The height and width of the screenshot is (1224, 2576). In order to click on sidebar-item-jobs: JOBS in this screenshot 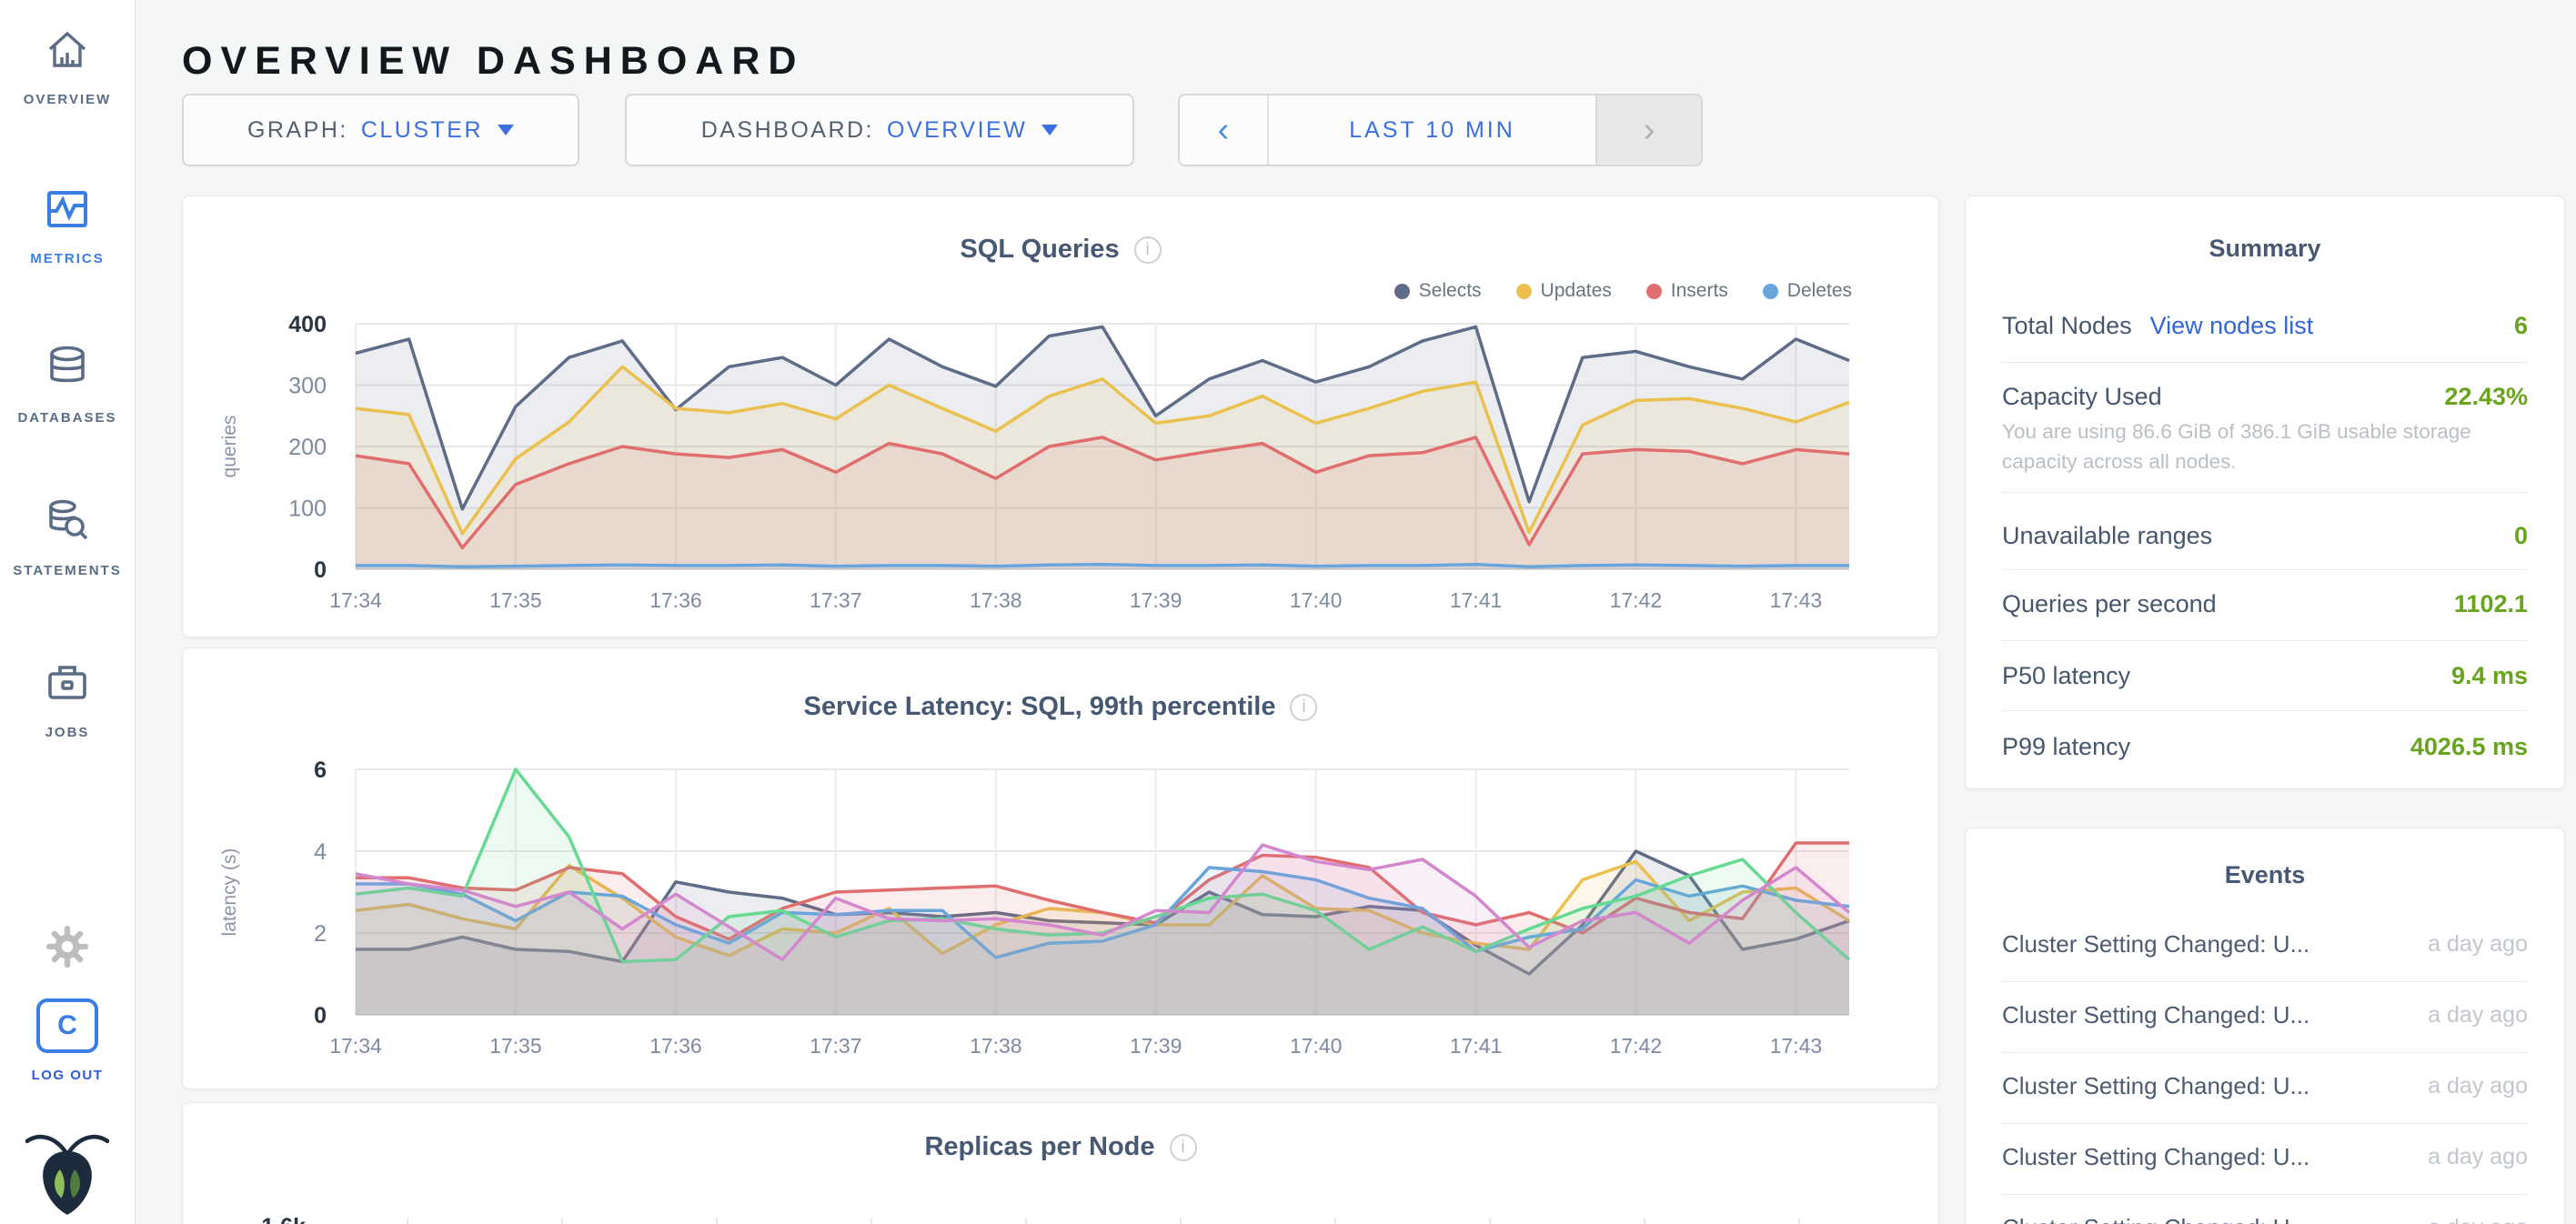, I will do `click(67, 699)`.